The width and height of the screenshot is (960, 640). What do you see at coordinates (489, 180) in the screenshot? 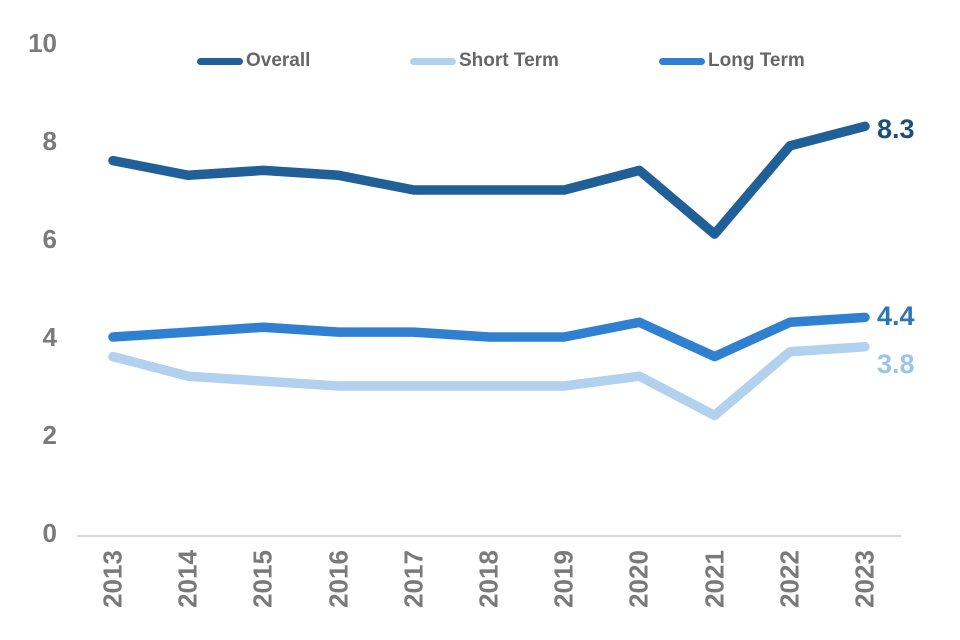
I see `series-line-overall` at bounding box center [489, 180].